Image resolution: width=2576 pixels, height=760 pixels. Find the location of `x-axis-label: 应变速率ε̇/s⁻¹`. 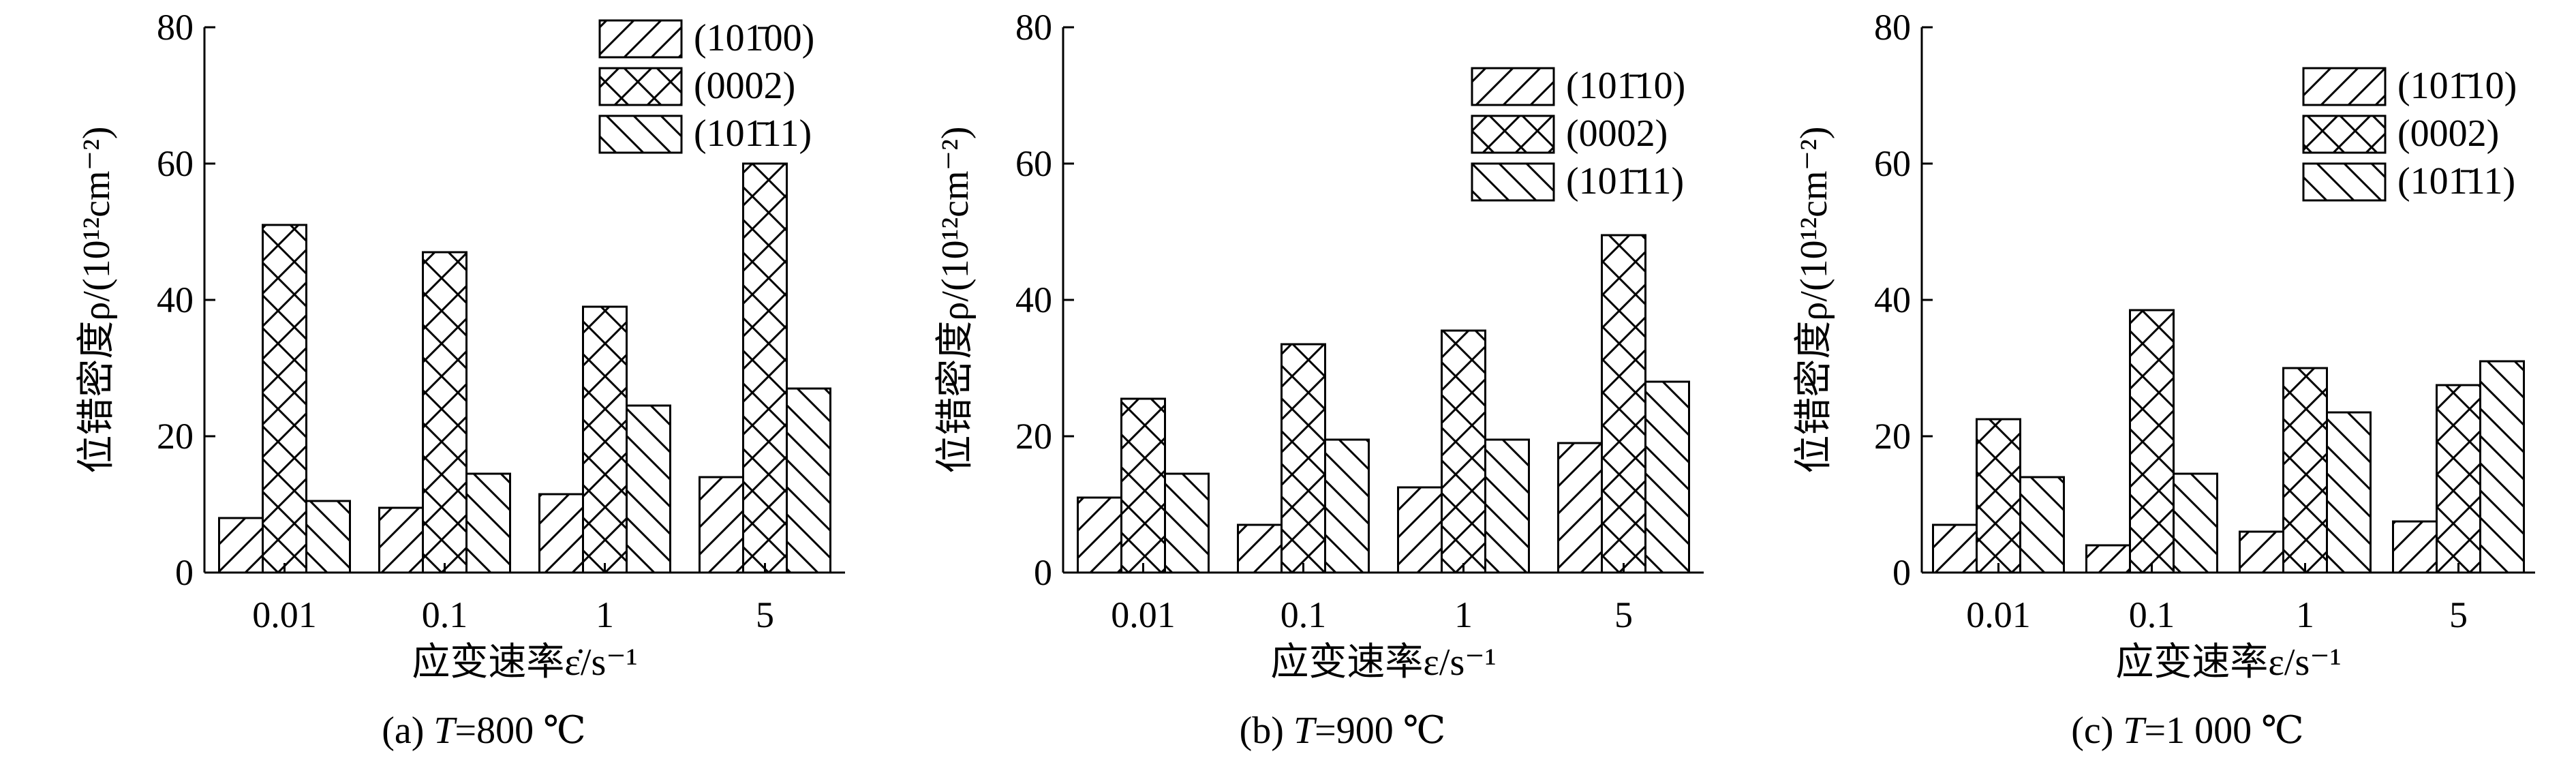

x-axis-label: 应变速率ε̇/s⁻¹ is located at coordinates (524, 662).